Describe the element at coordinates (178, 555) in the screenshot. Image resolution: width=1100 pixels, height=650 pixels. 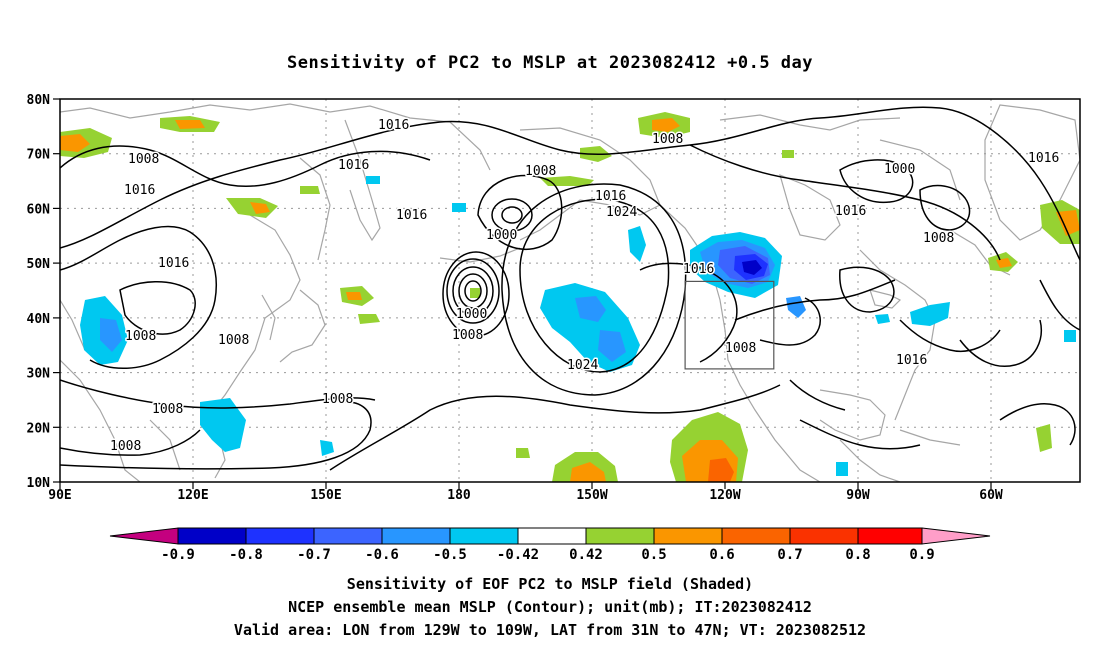
I see `colorbar-label: -0.9` at that location.